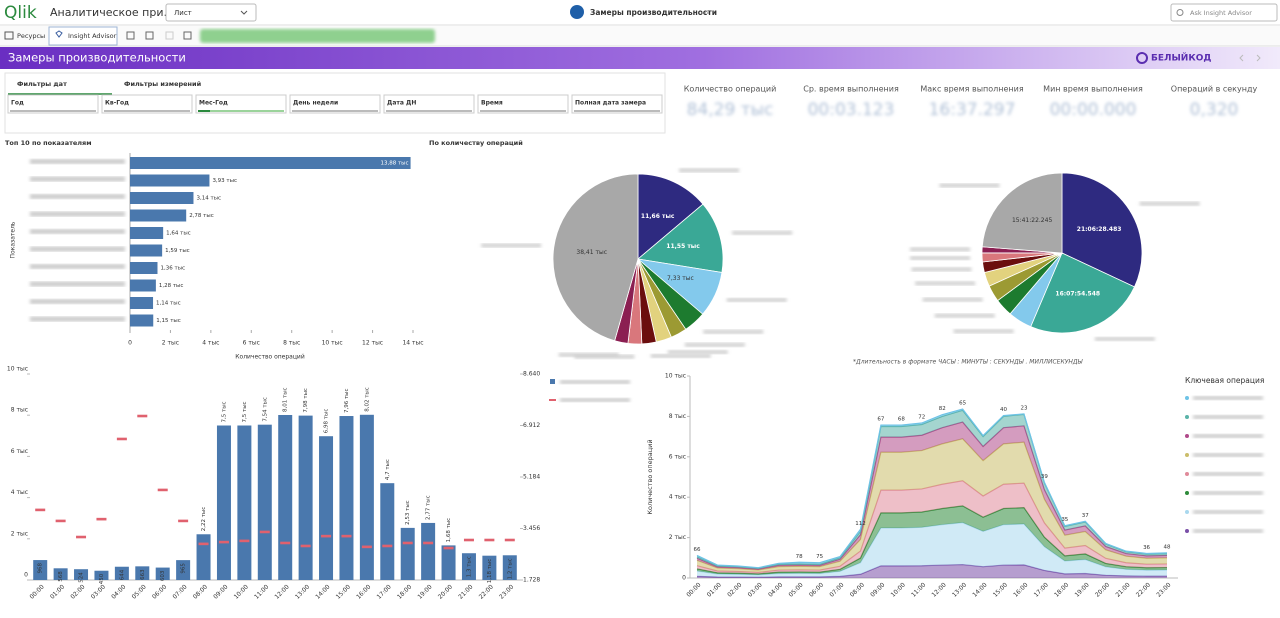 The height and width of the screenshot is (618, 1280). What do you see at coordinates (401, 103) in the screenshot?
I see `filter-label: Дата ДН` at bounding box center [401, 103].